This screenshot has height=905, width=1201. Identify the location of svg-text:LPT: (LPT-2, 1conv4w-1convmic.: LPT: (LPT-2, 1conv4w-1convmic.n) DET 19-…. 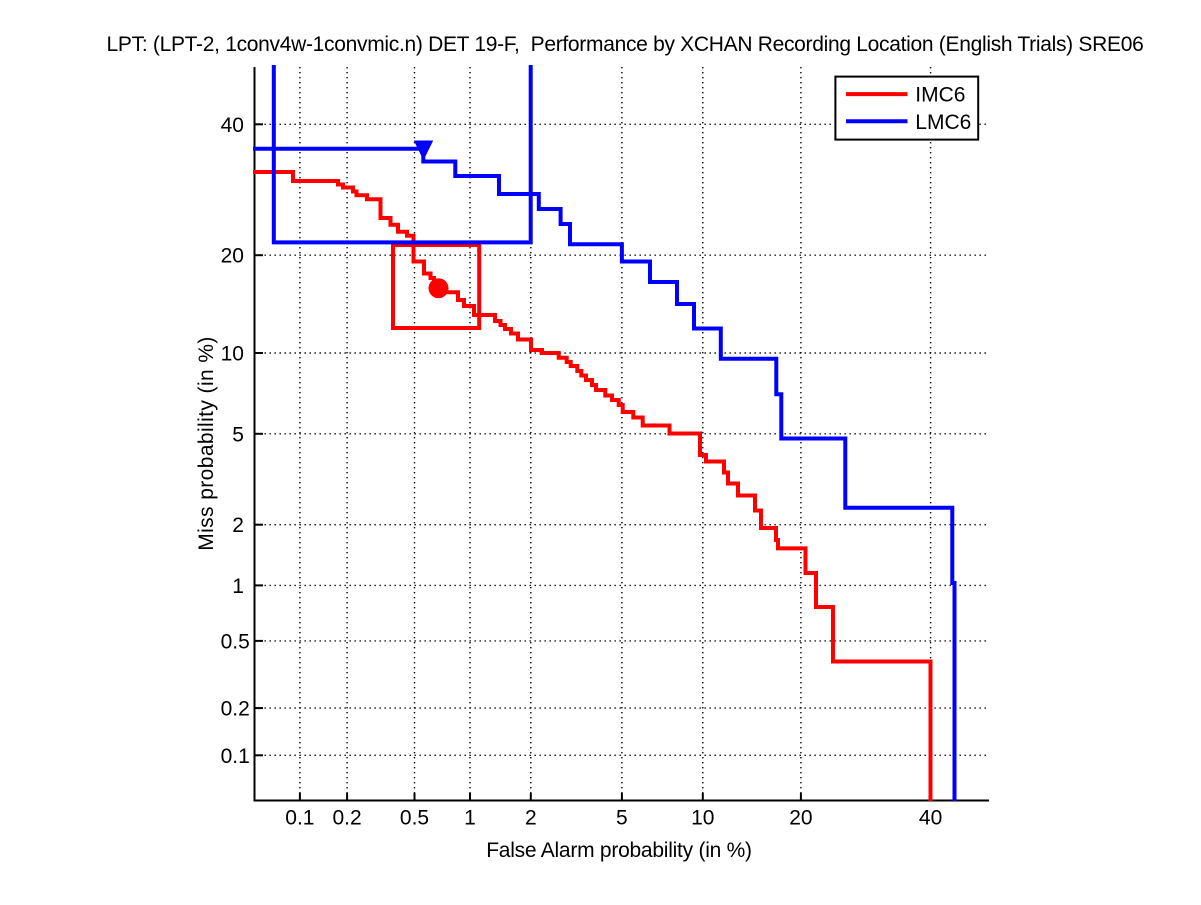
(625, 44).